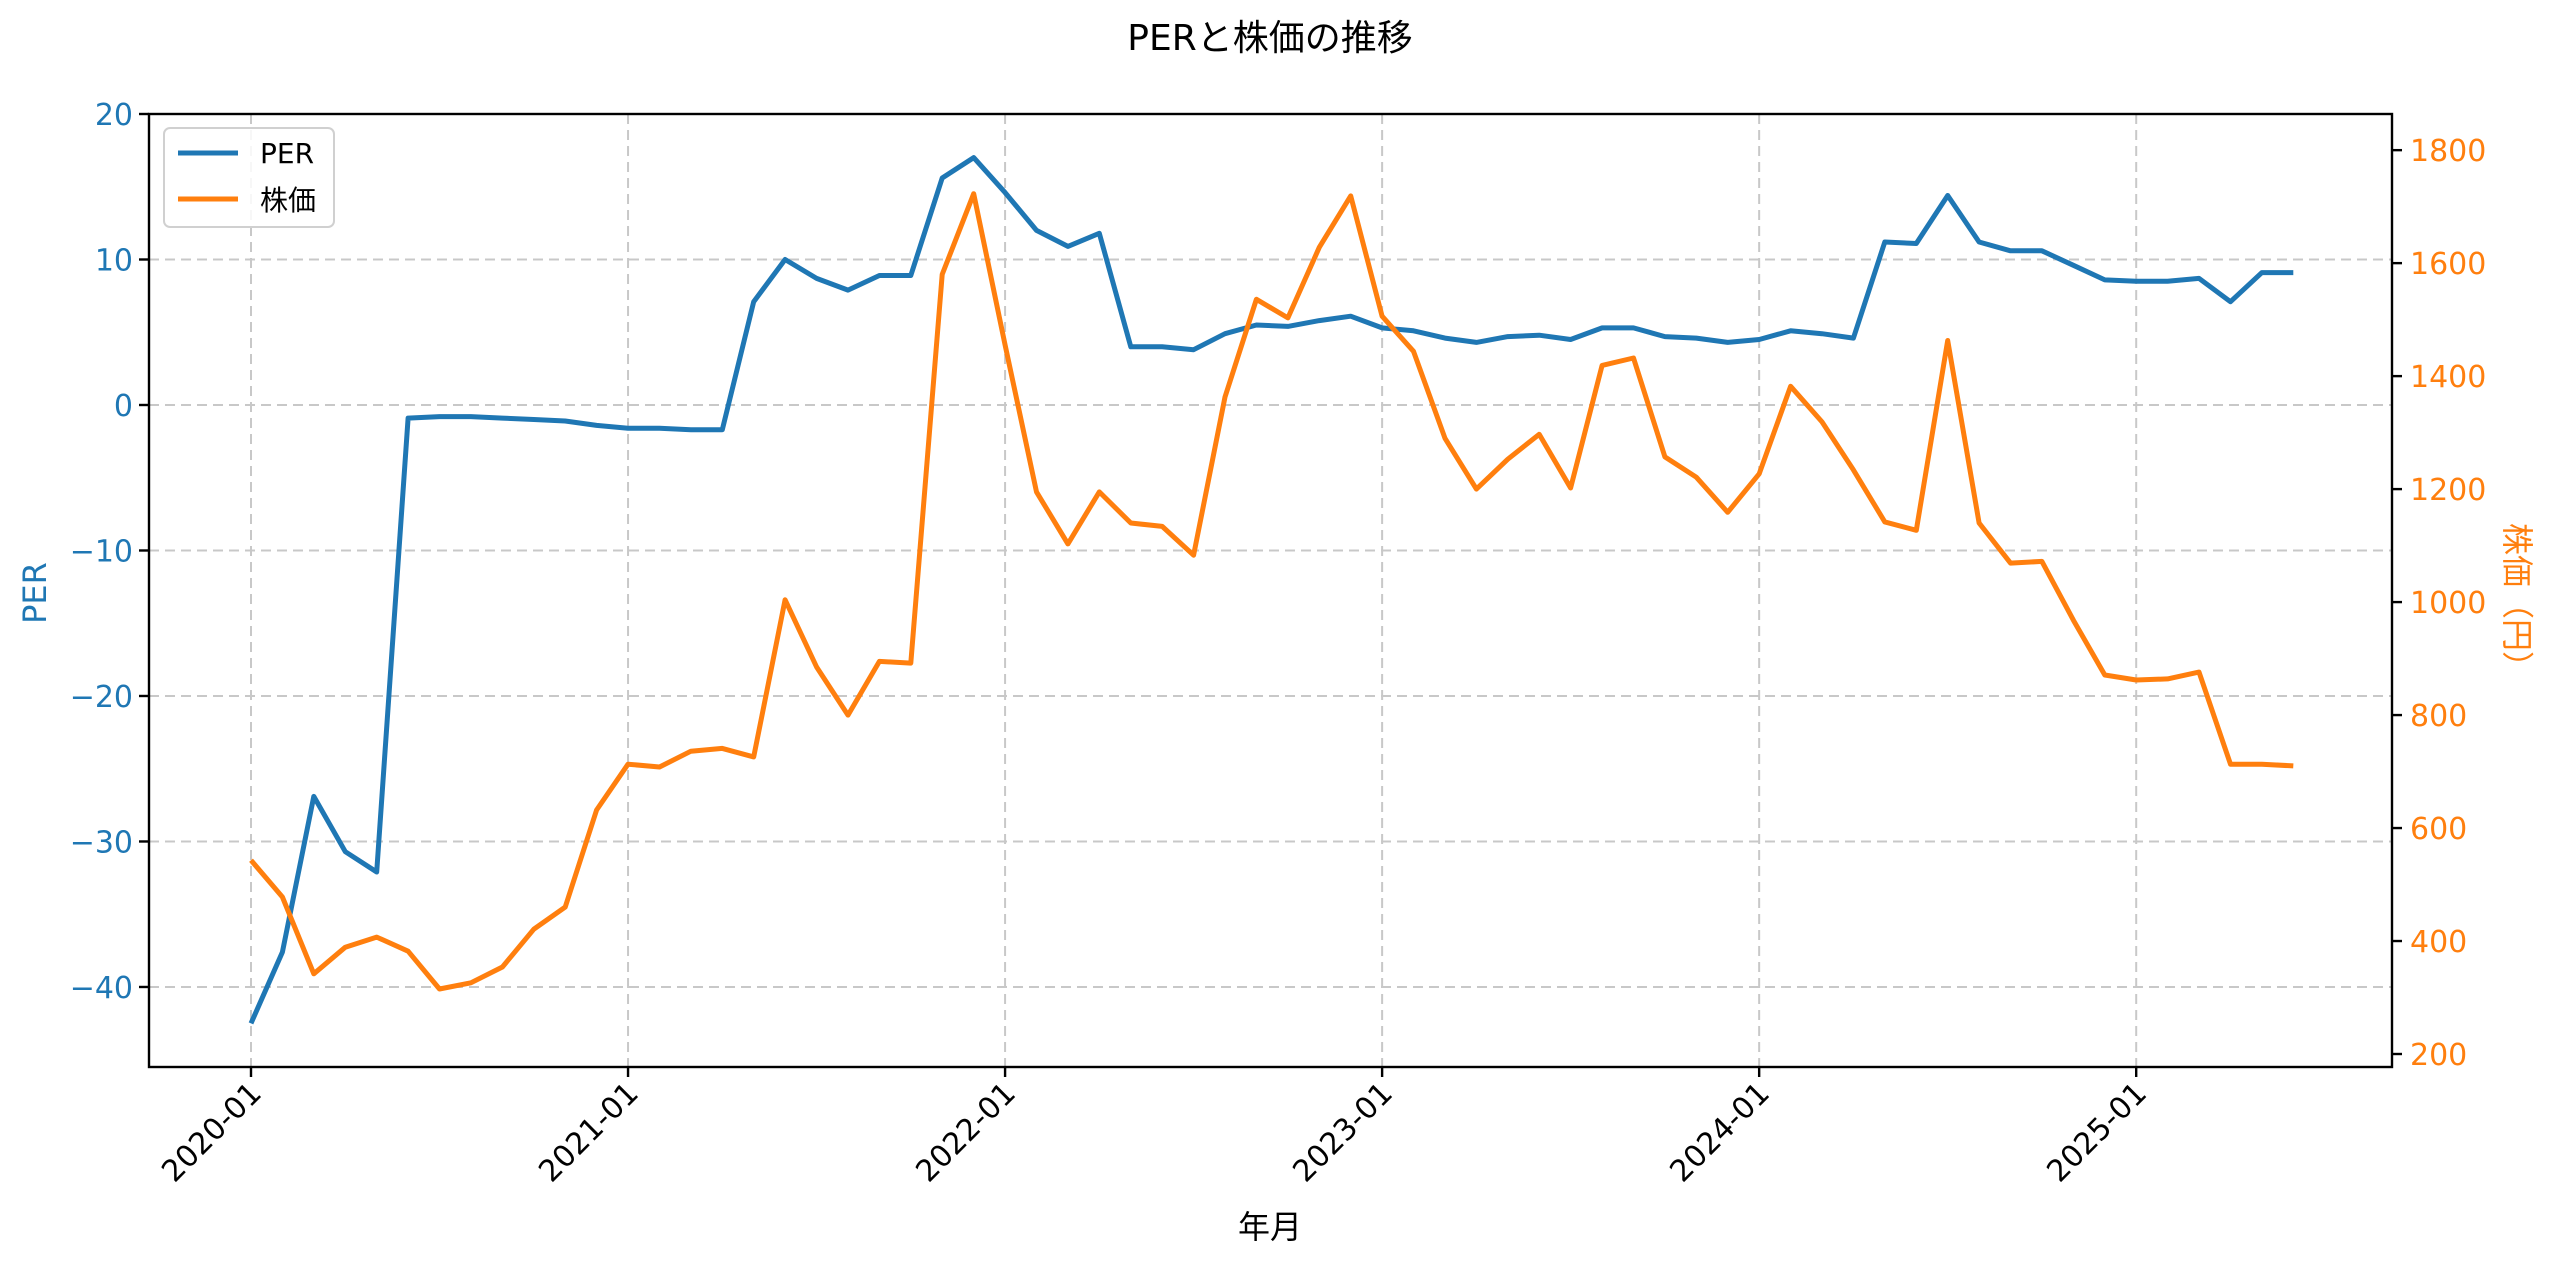 Image resolution: width=2560 pixels, height=1269 pixels. Describe the element at coordinates (2438, 1055) in the screenshot. I see `y2-tick-label: 200` at that location.